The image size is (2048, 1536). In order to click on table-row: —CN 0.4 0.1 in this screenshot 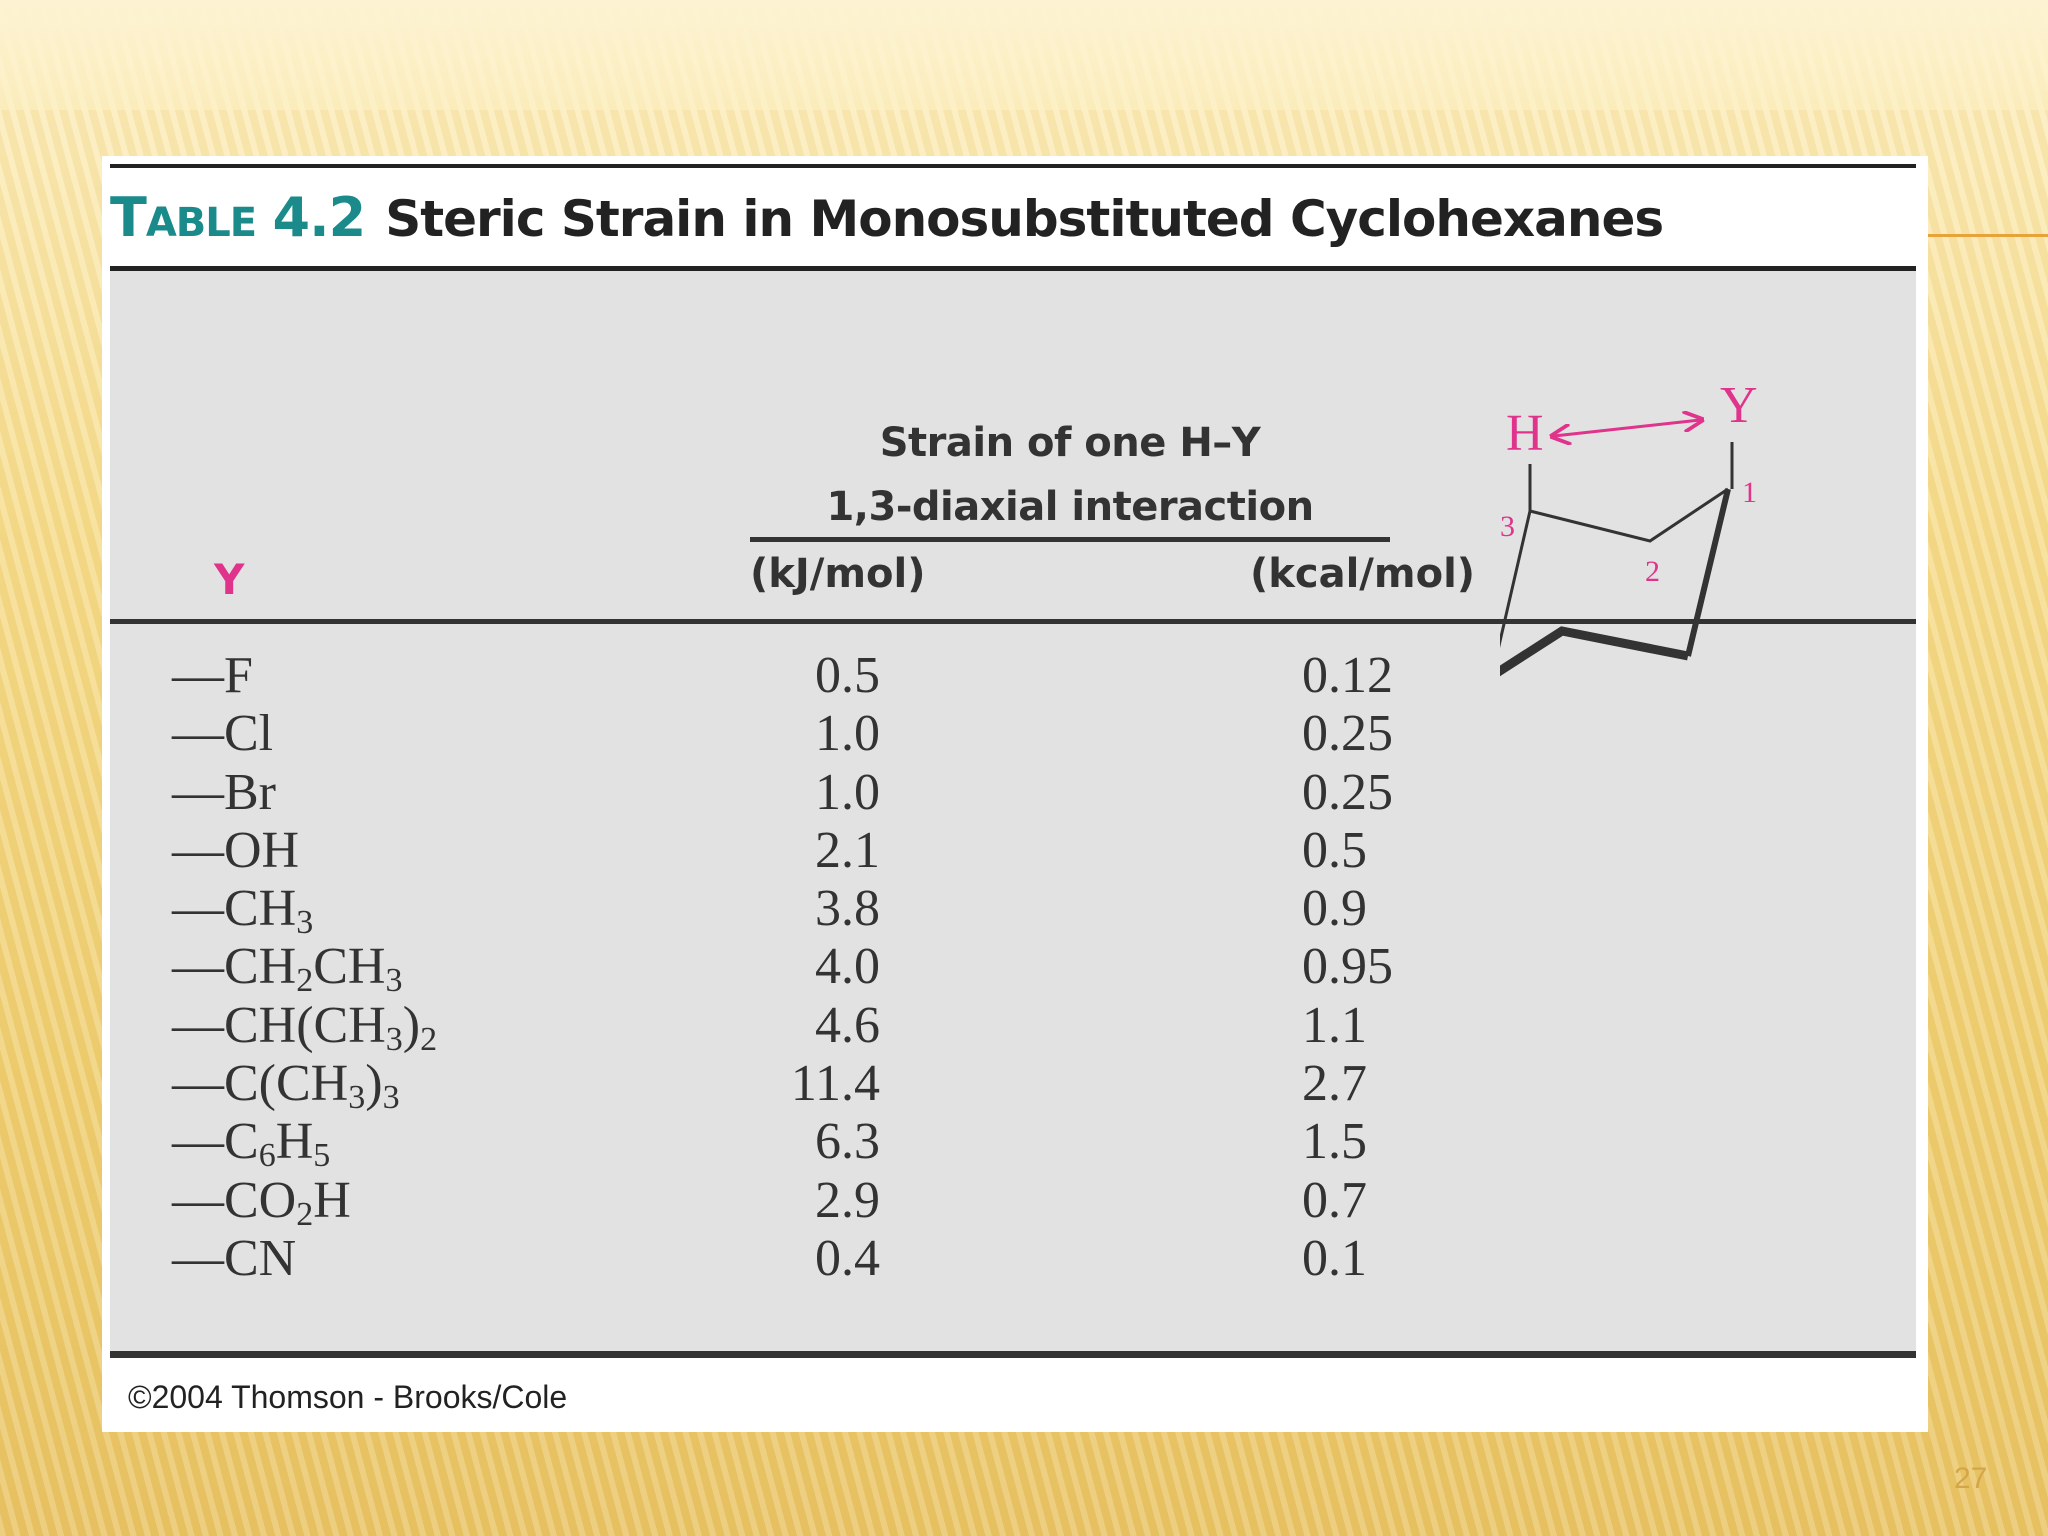, I will do `click(1013, 1258)`.